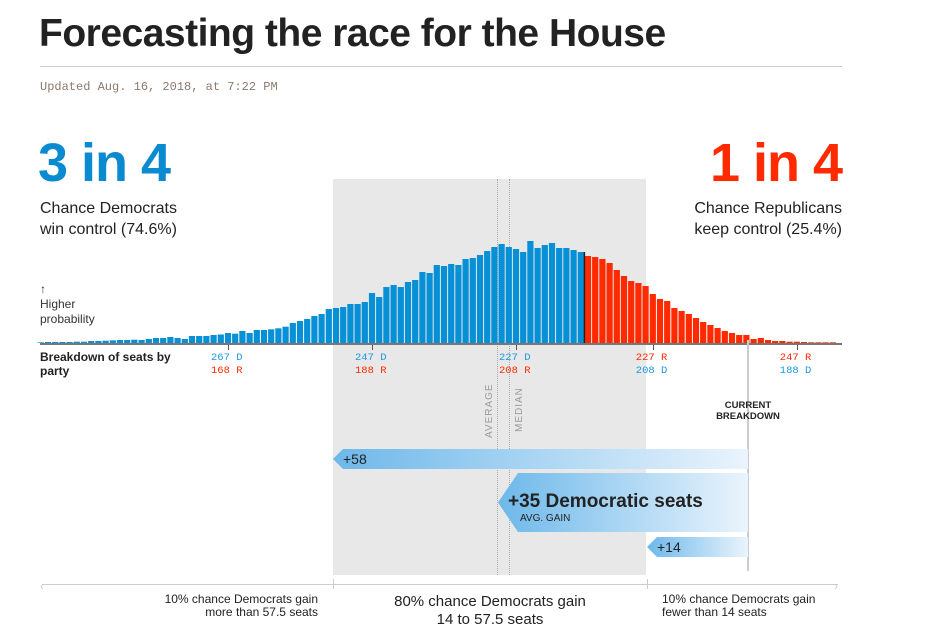 Image resolution: width=942 pixels, height=643 pixels. What do you see at coordinates (760, 340) in the screenshot?
I see `bar-193-dem-seats` at bounding box center [760, 340].